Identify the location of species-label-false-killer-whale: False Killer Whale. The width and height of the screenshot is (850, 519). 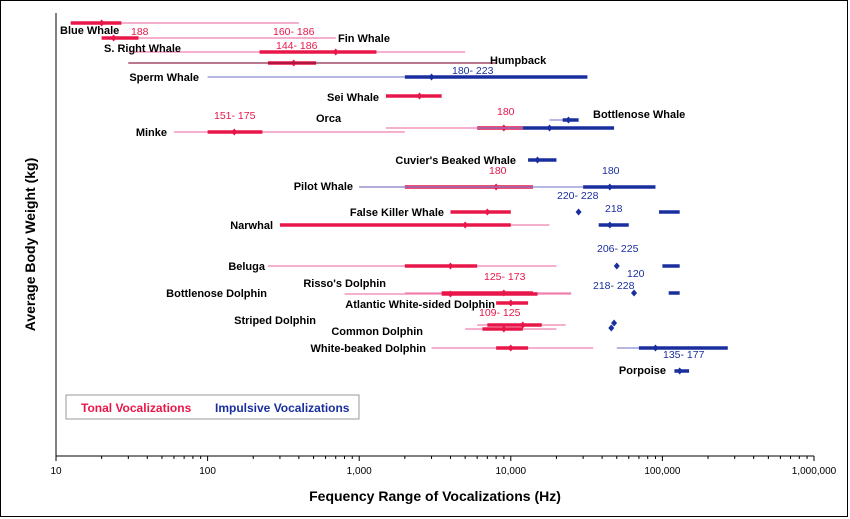
(397, 213).